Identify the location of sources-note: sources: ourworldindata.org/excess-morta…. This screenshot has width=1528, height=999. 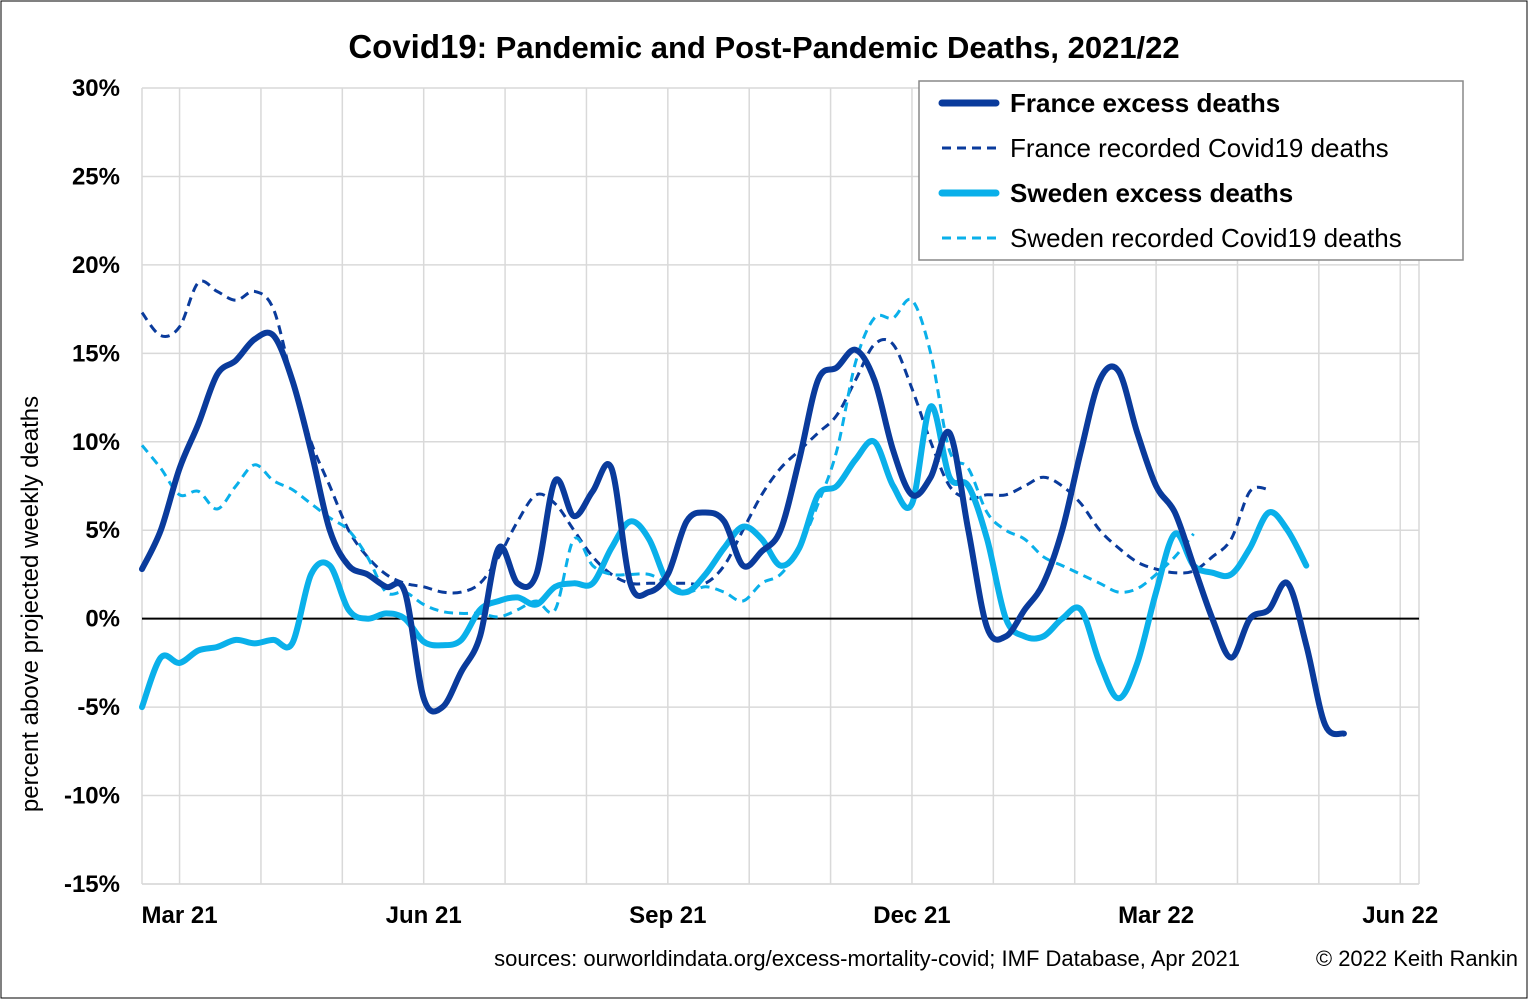
(867, 958).